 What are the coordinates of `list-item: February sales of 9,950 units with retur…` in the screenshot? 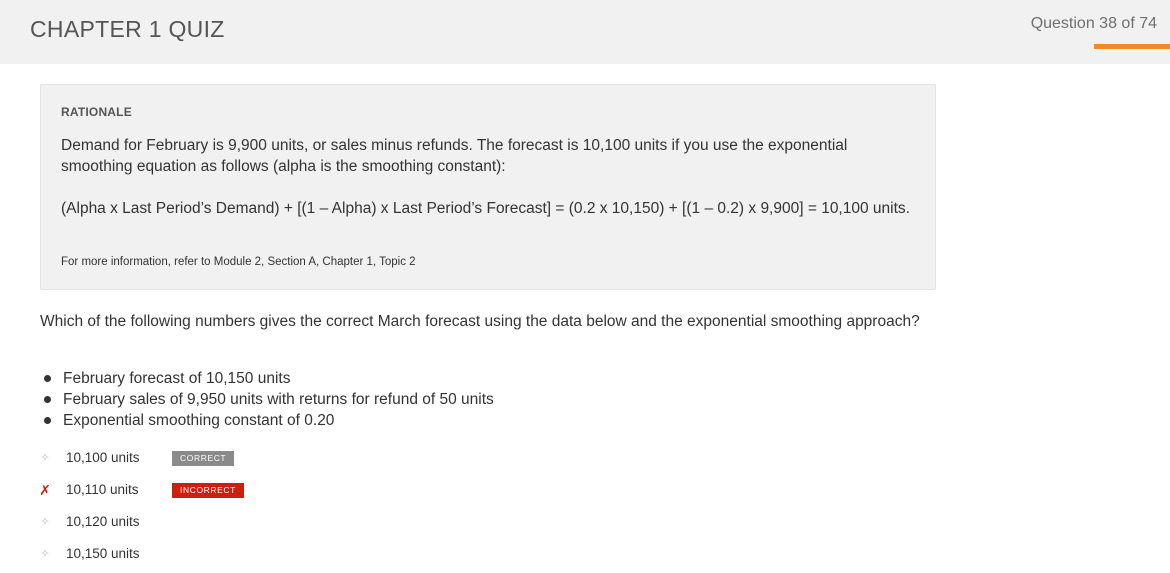 It's located at (267, 399).